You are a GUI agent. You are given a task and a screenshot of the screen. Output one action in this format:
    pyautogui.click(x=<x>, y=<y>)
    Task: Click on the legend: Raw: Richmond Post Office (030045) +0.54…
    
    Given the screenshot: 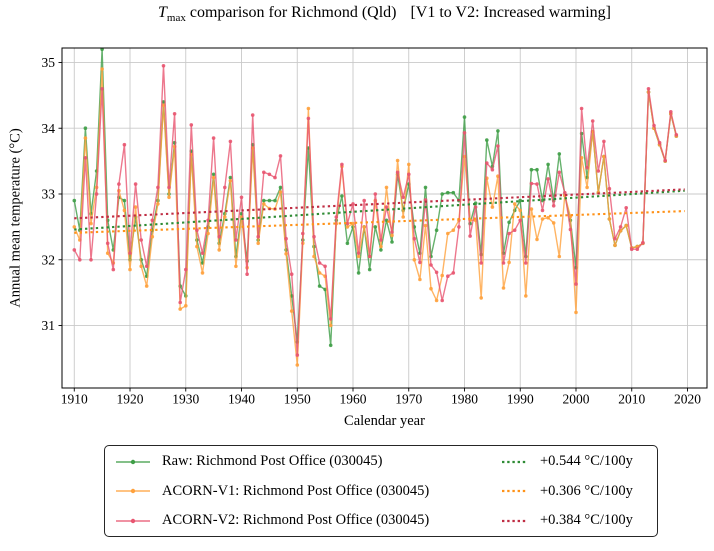 What is the action you would take?
    pyautogui.click(x=381, y=491)
    